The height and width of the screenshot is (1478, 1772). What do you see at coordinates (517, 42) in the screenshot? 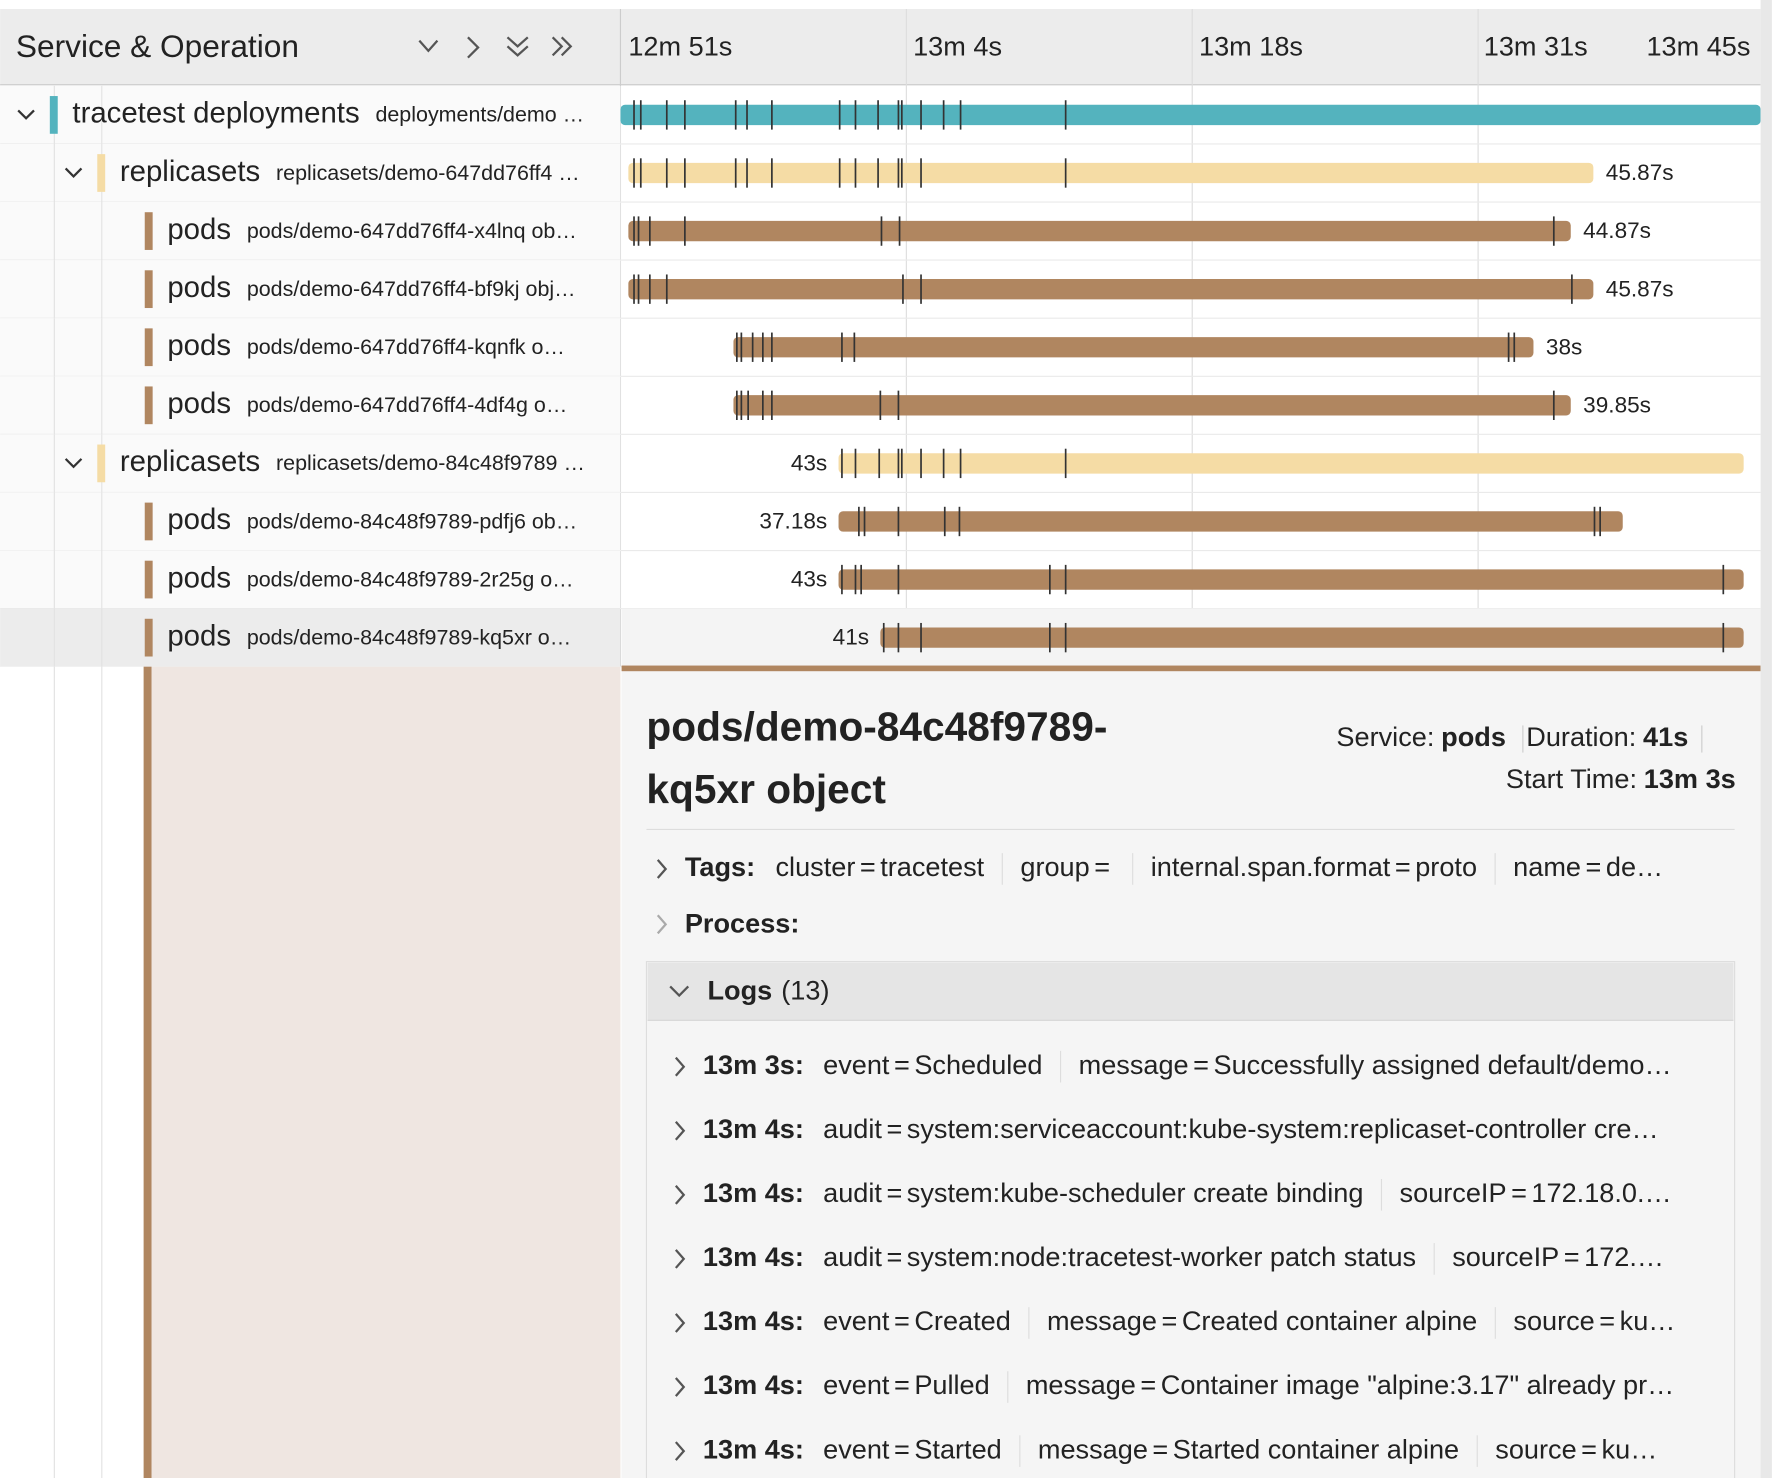
I see `collapse-all` at bounding box center [517, 42].